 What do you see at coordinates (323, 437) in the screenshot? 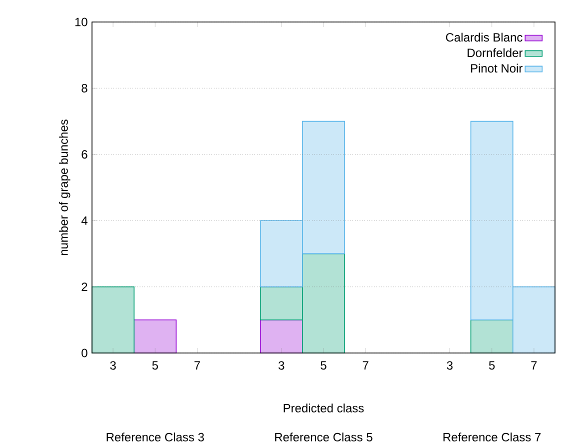
I see `text: Reference Class 5` at bounding box center [323, 437].